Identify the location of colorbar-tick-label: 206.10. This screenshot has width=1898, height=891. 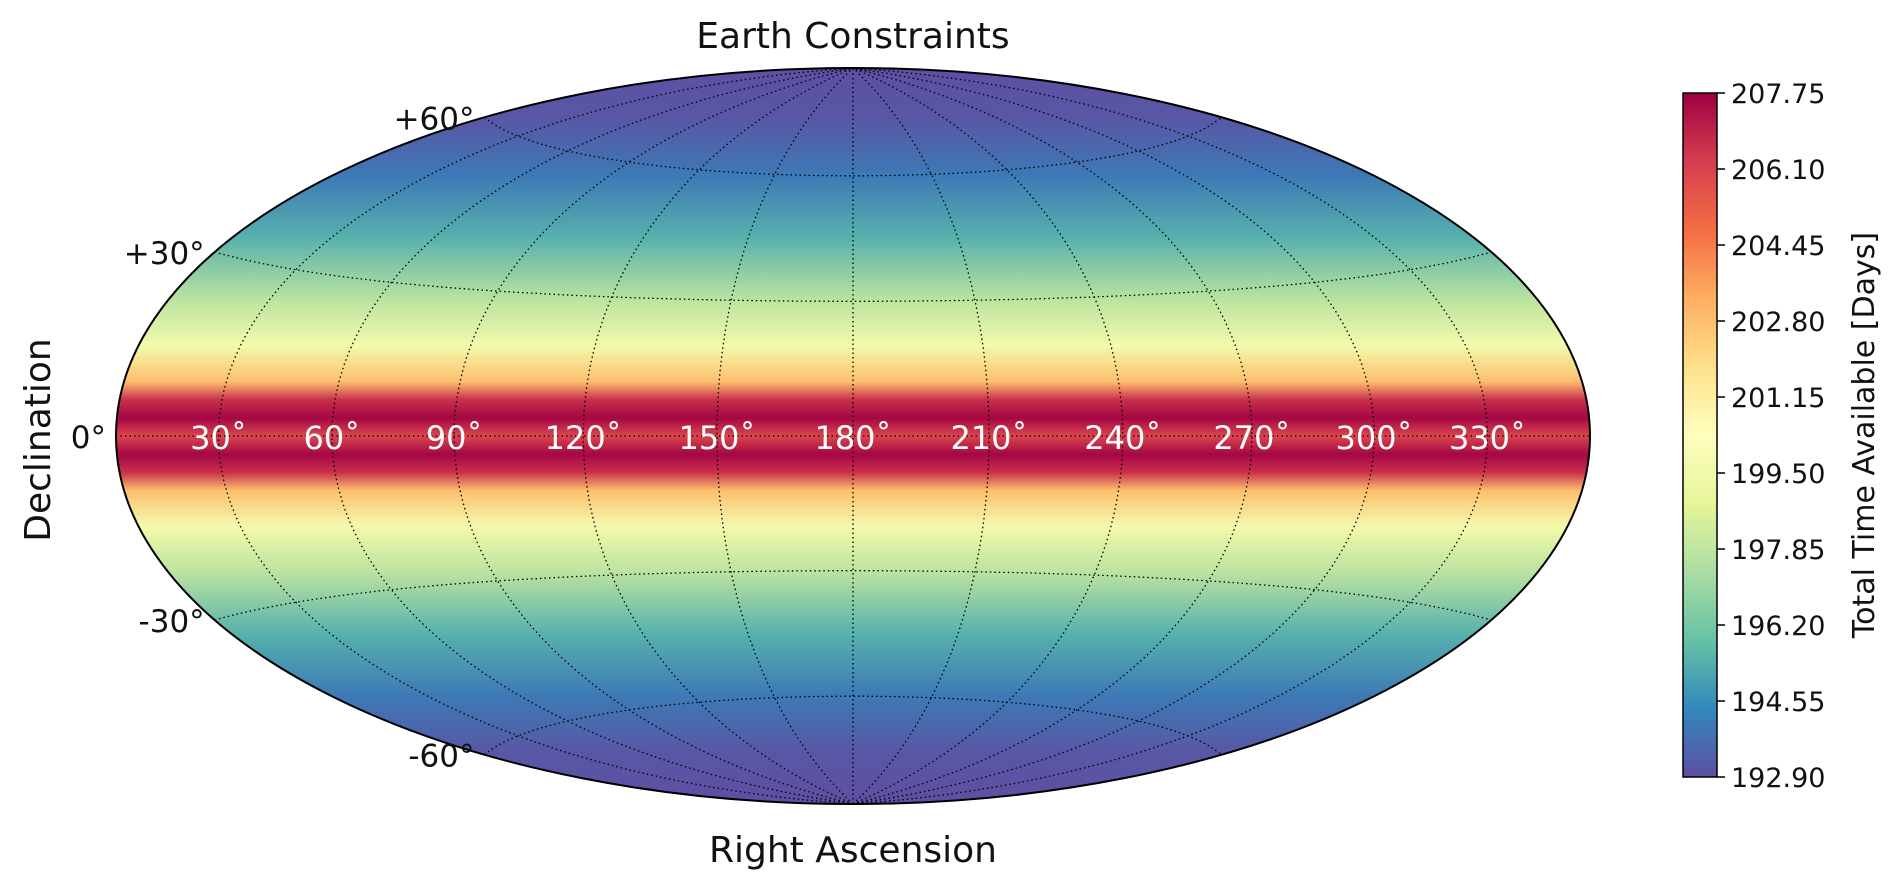
(1778, 170).